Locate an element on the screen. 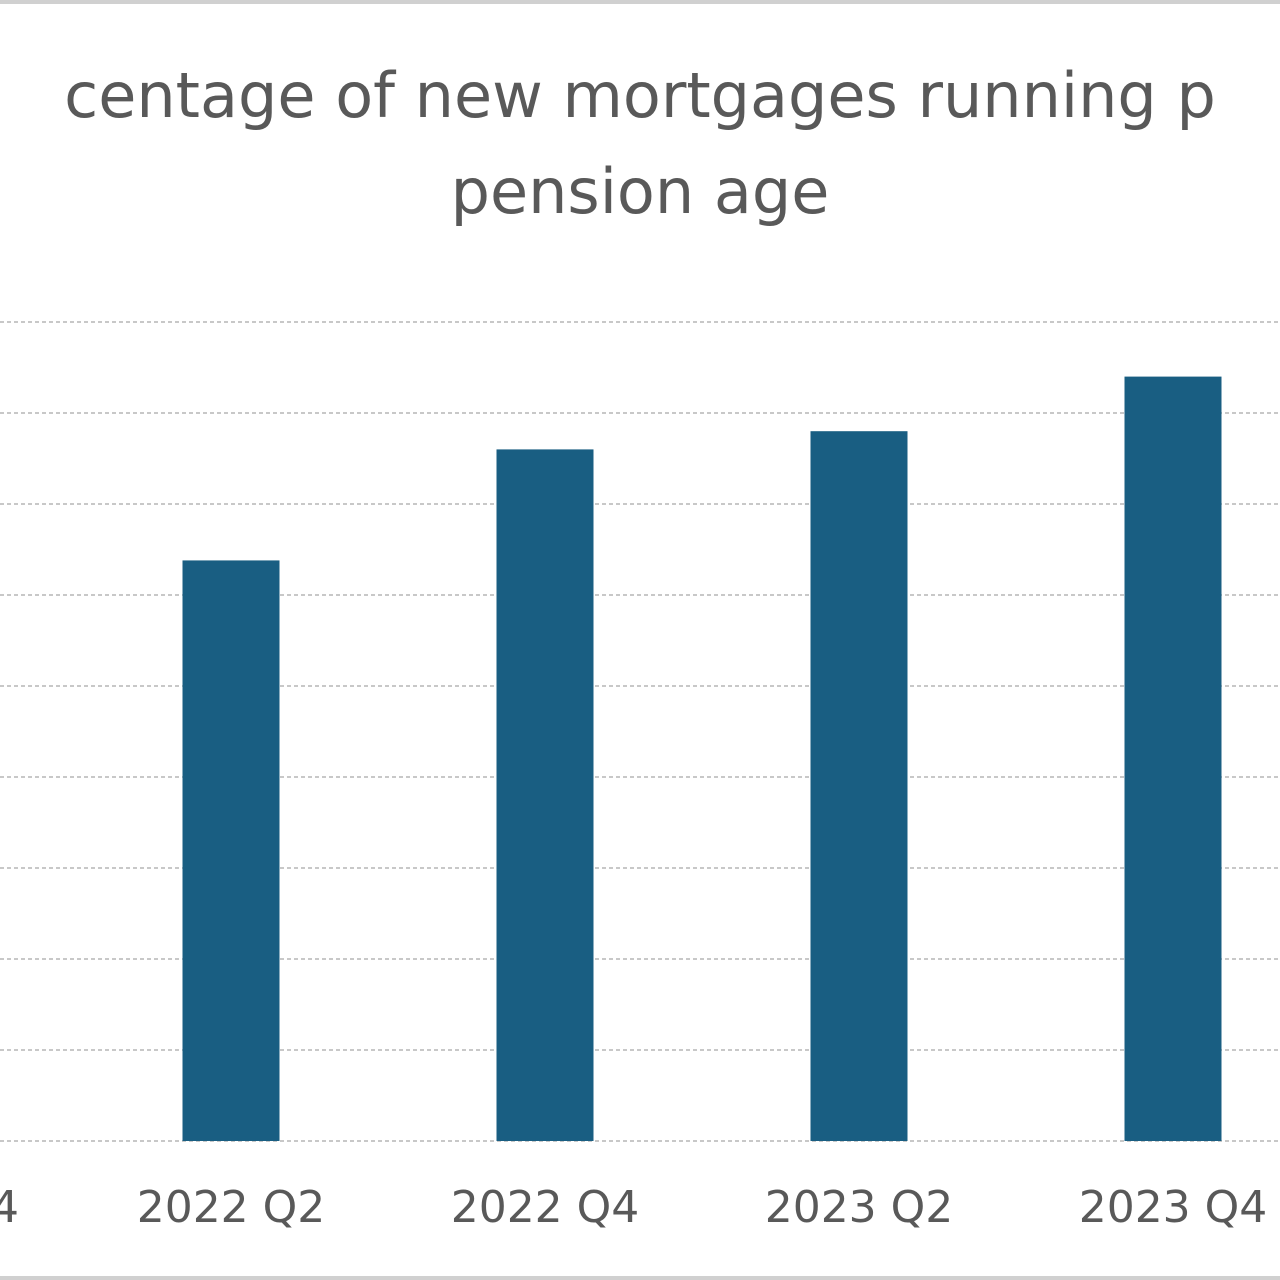  chart-title: pension age is located at coordinates (640, 191).